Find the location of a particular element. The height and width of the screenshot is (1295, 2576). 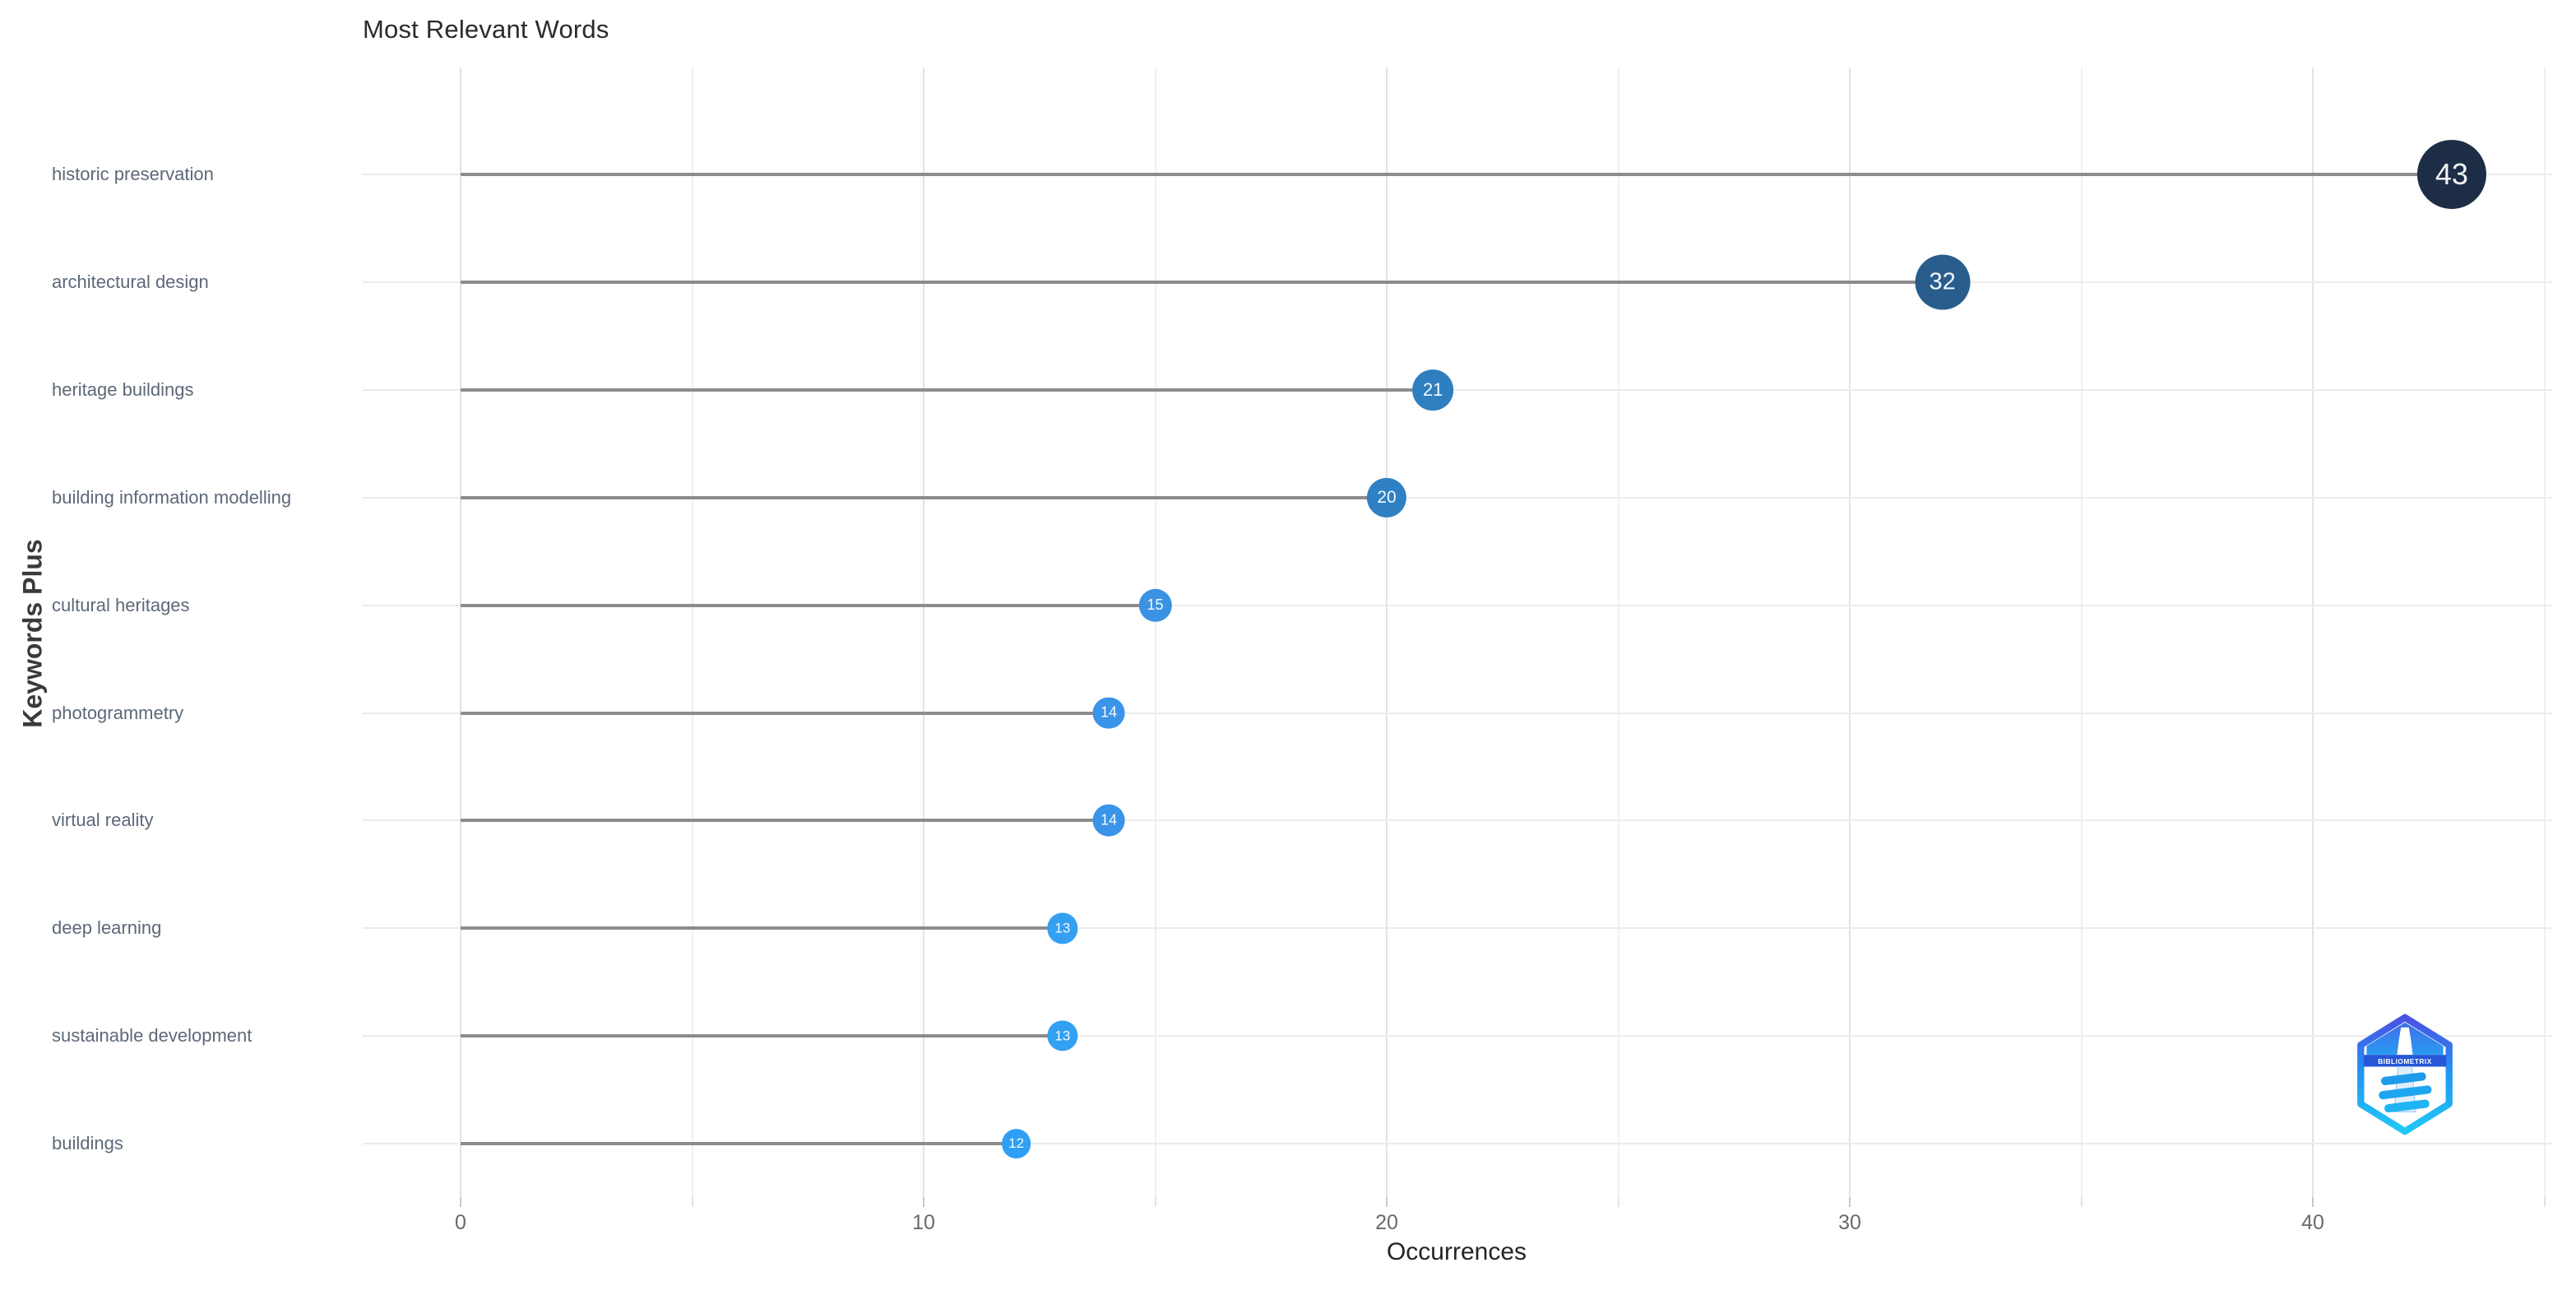

data-point-value: 32 is located at coordinates (1943, 281).